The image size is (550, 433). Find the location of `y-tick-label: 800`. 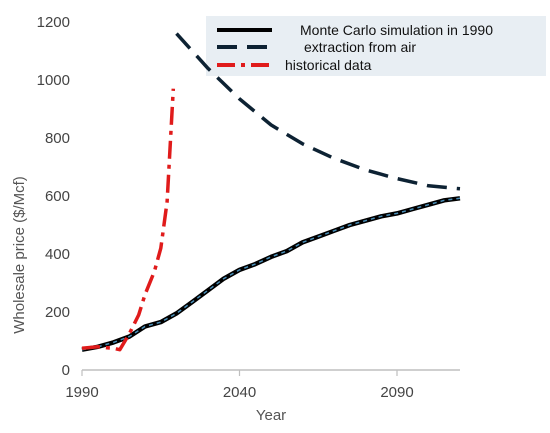

y-tick-label: 800 is located at coordinates (57, 138).